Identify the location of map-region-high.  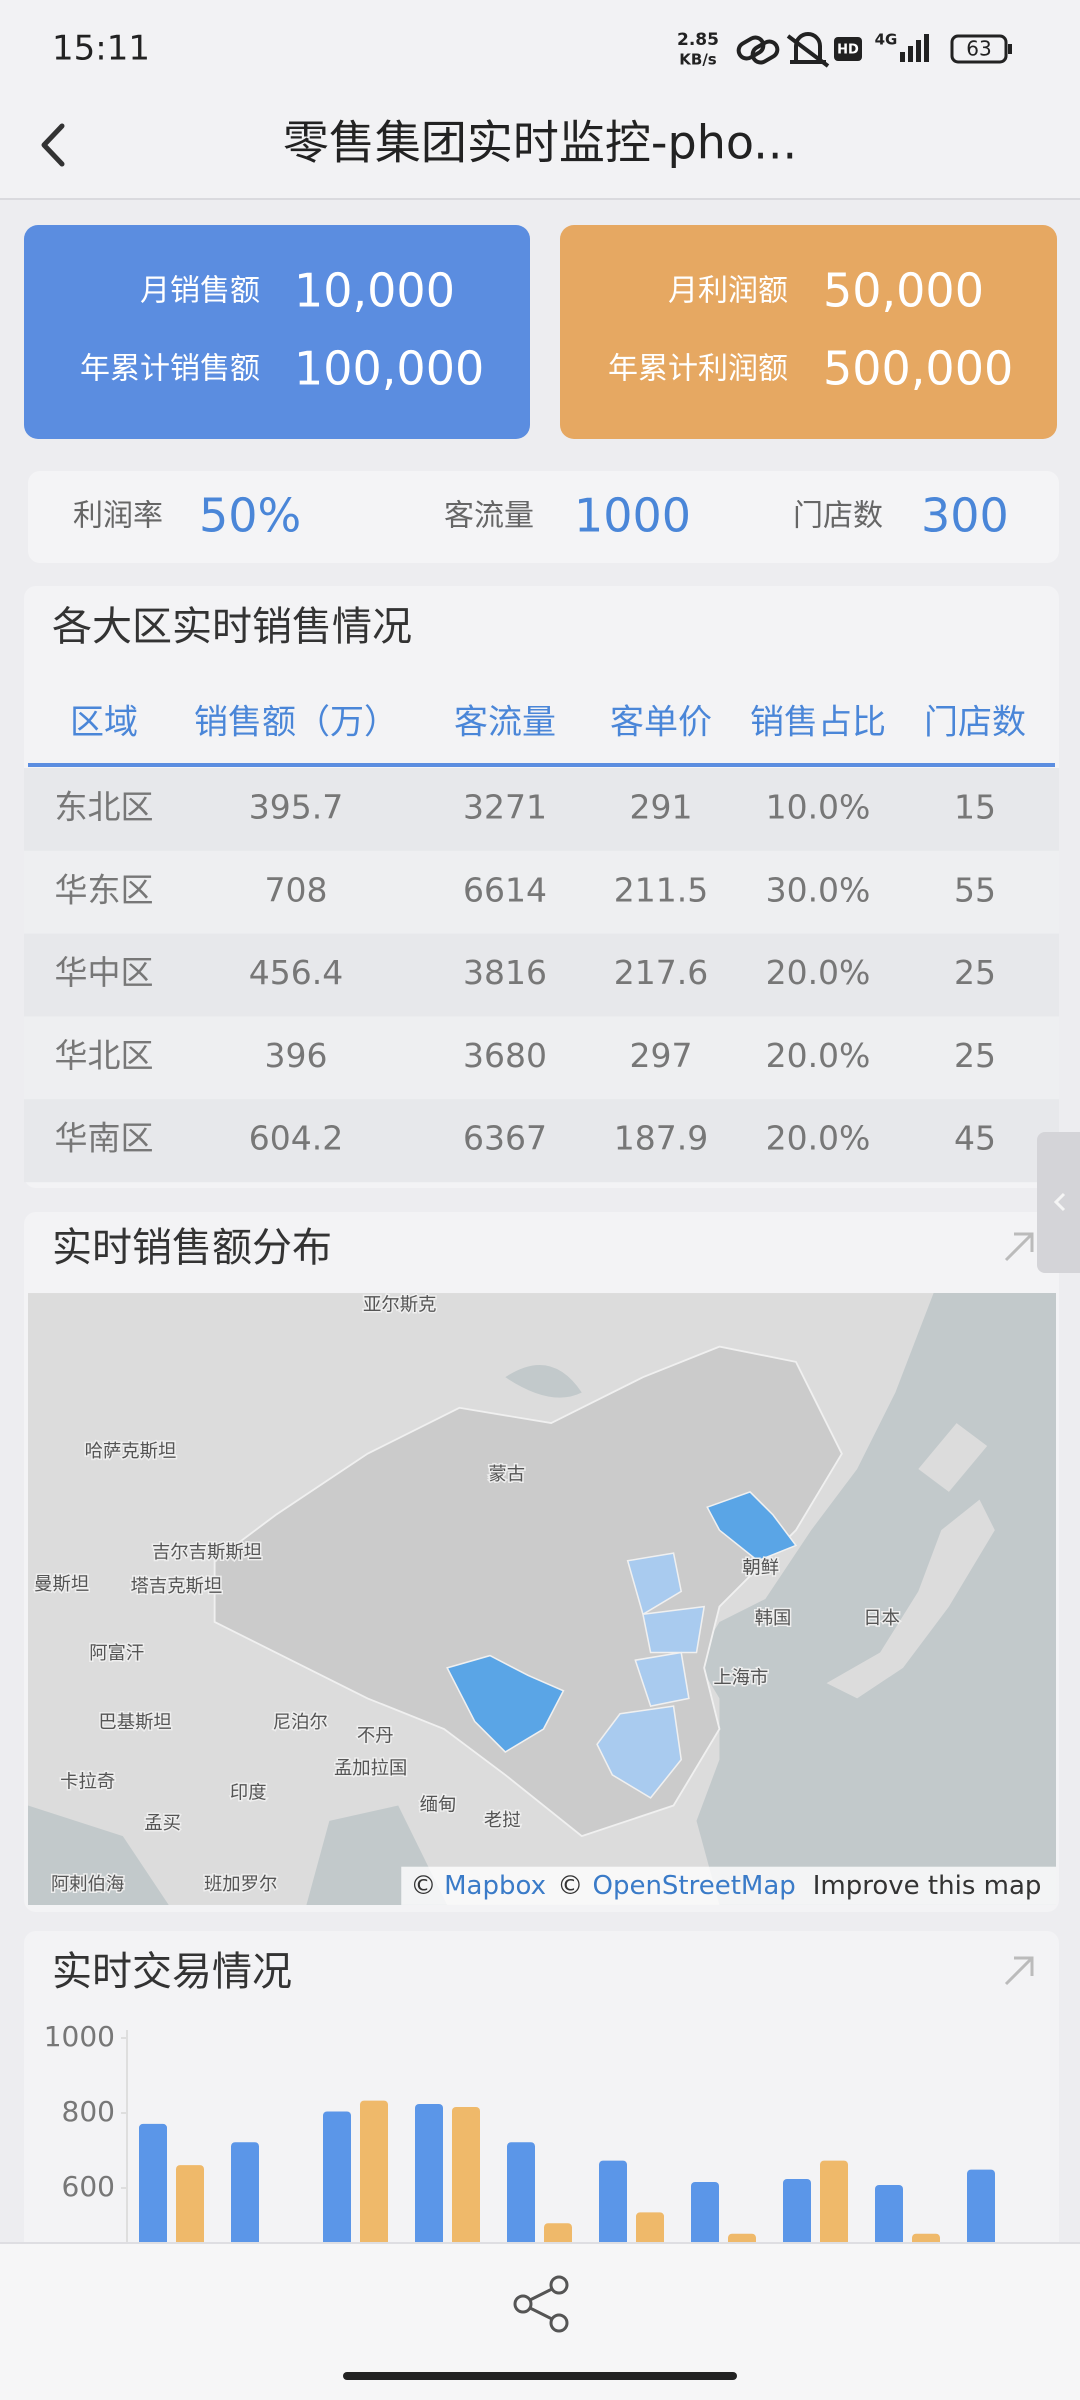
(622, 1622).